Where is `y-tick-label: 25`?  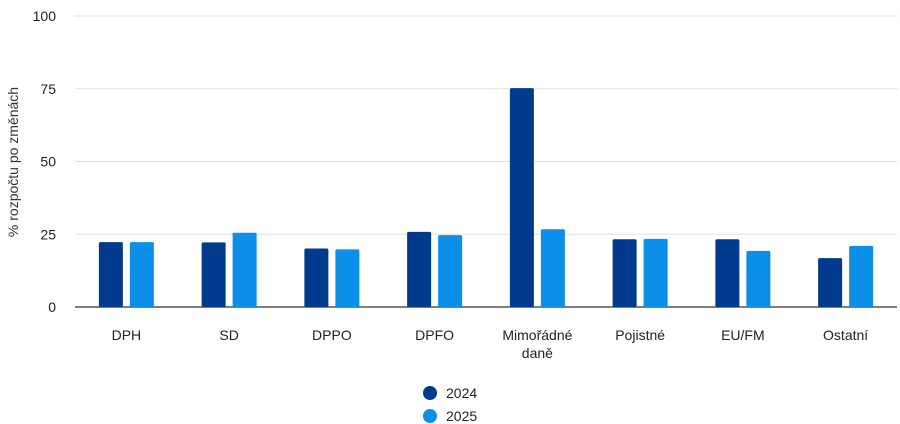 y-tick-label: 25 is located at coordinates (48, 234).